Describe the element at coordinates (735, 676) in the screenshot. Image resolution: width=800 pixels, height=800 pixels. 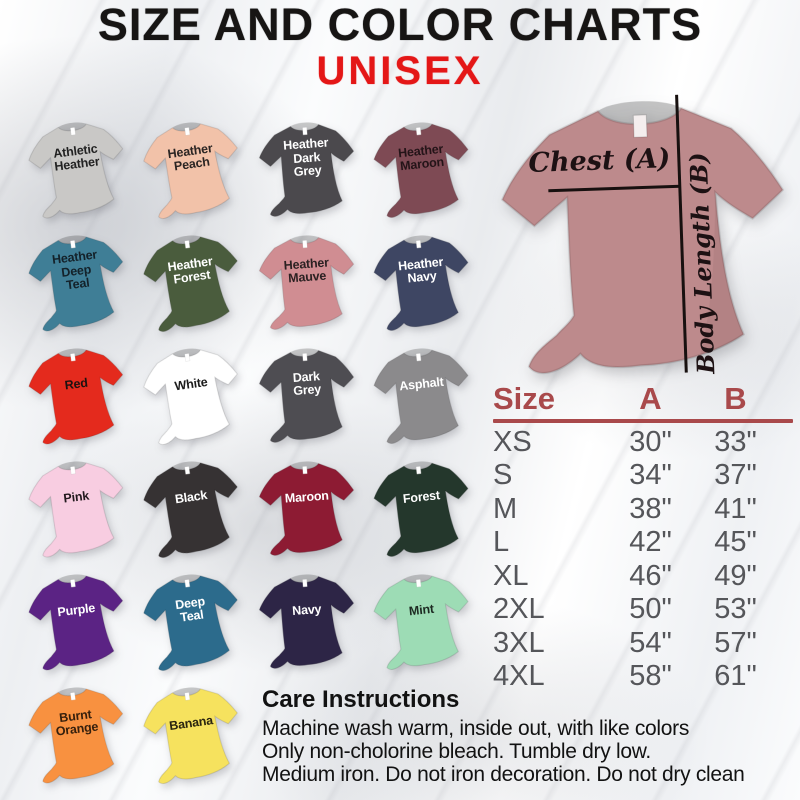
I see `length-measure-cell: 61"` at that location.